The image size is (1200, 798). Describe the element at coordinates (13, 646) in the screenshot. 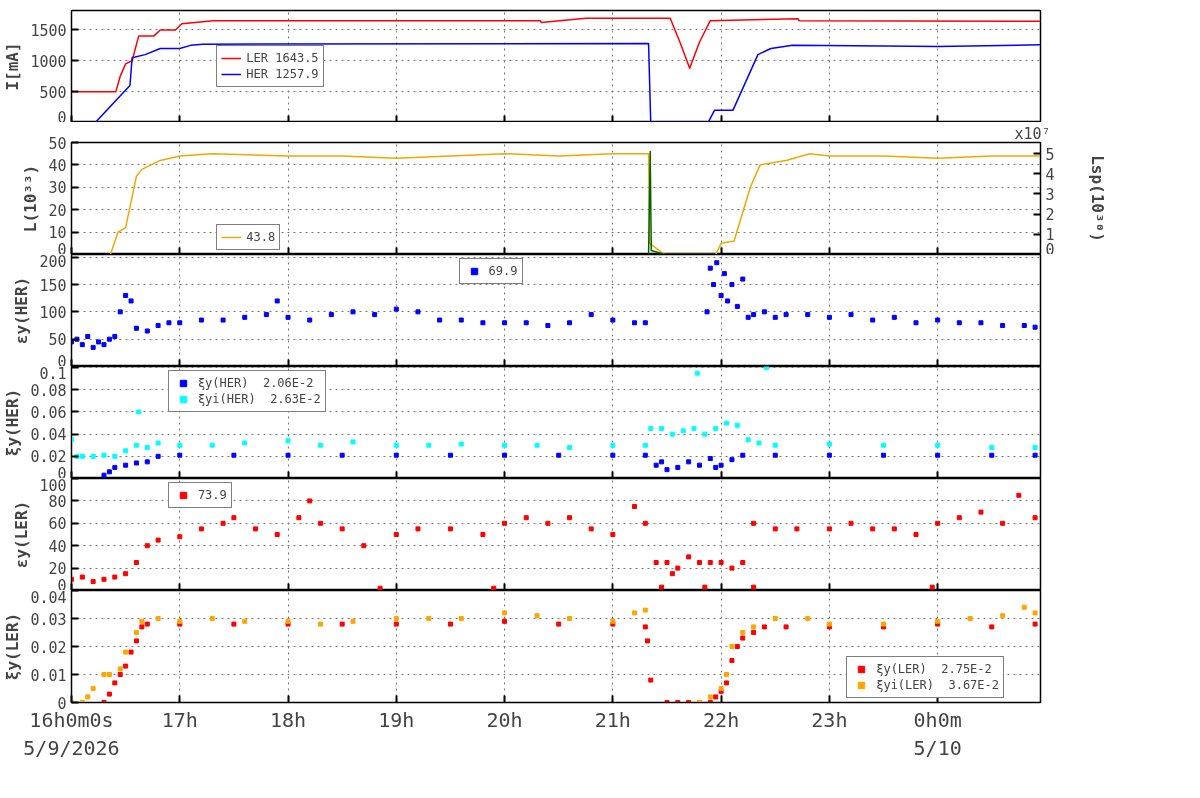

I see `y-axis-title: ξy(LER)` at that location.